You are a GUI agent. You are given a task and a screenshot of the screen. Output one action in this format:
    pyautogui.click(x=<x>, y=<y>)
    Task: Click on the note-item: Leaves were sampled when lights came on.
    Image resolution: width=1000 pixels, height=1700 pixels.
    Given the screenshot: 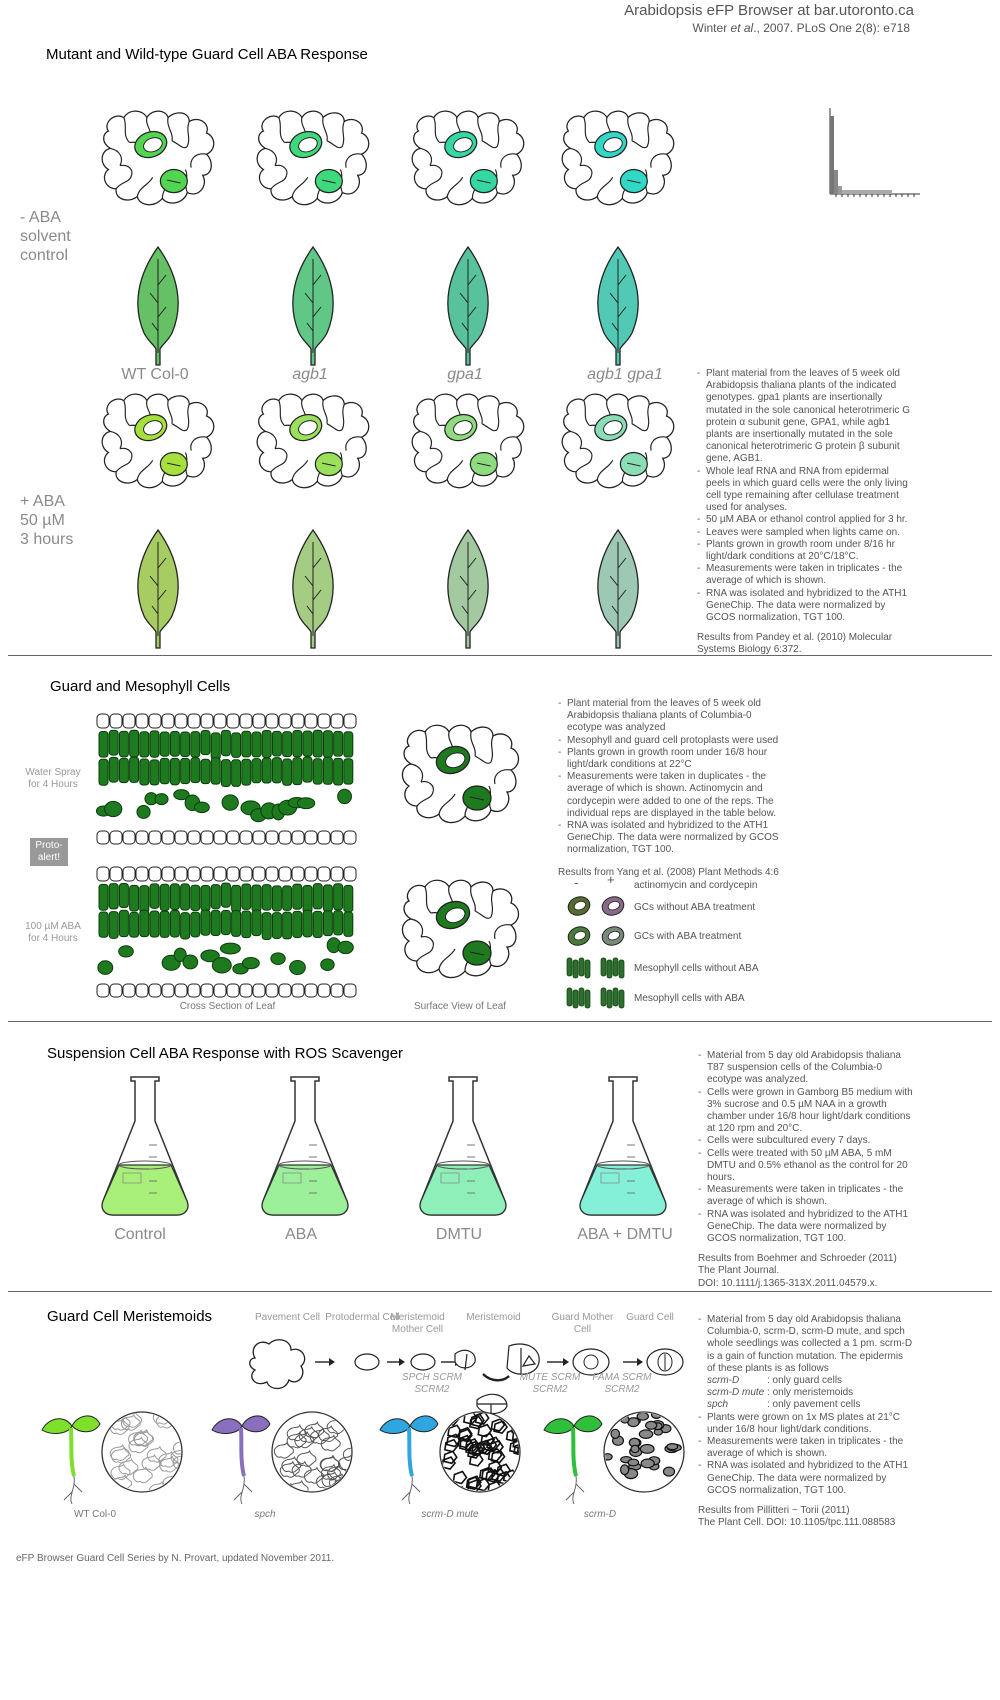 What is the action you would take?
    pyautogui.click(x=808, y=533)
    